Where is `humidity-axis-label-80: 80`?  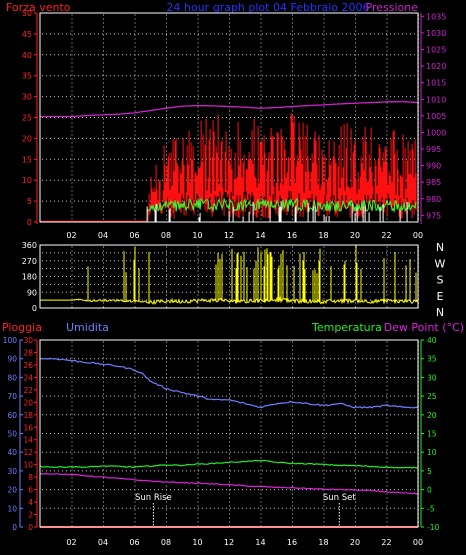 humidity-axis-label-80: 80 is located at coordinates (12, 377).